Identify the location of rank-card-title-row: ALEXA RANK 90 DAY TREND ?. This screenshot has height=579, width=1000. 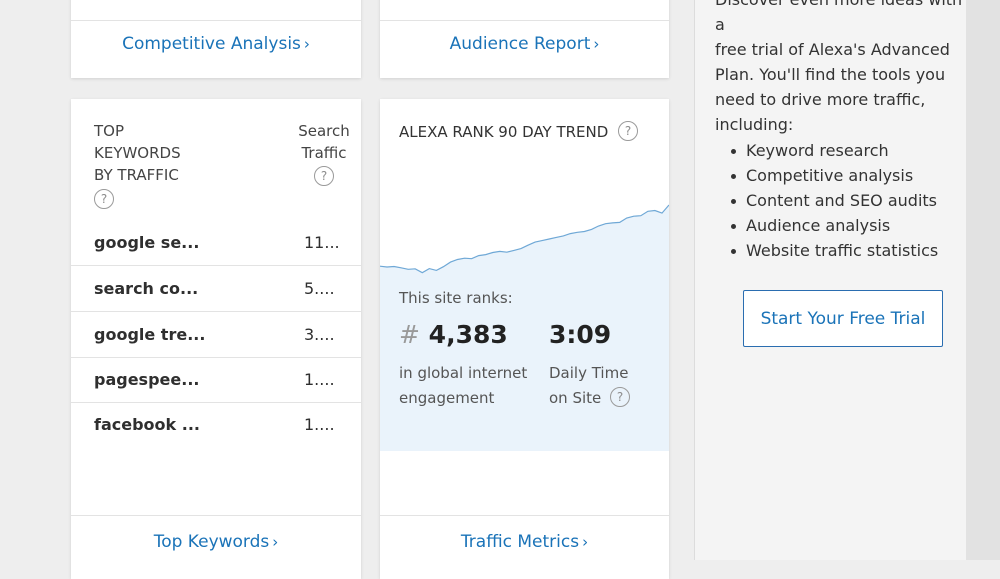
(519, 132).